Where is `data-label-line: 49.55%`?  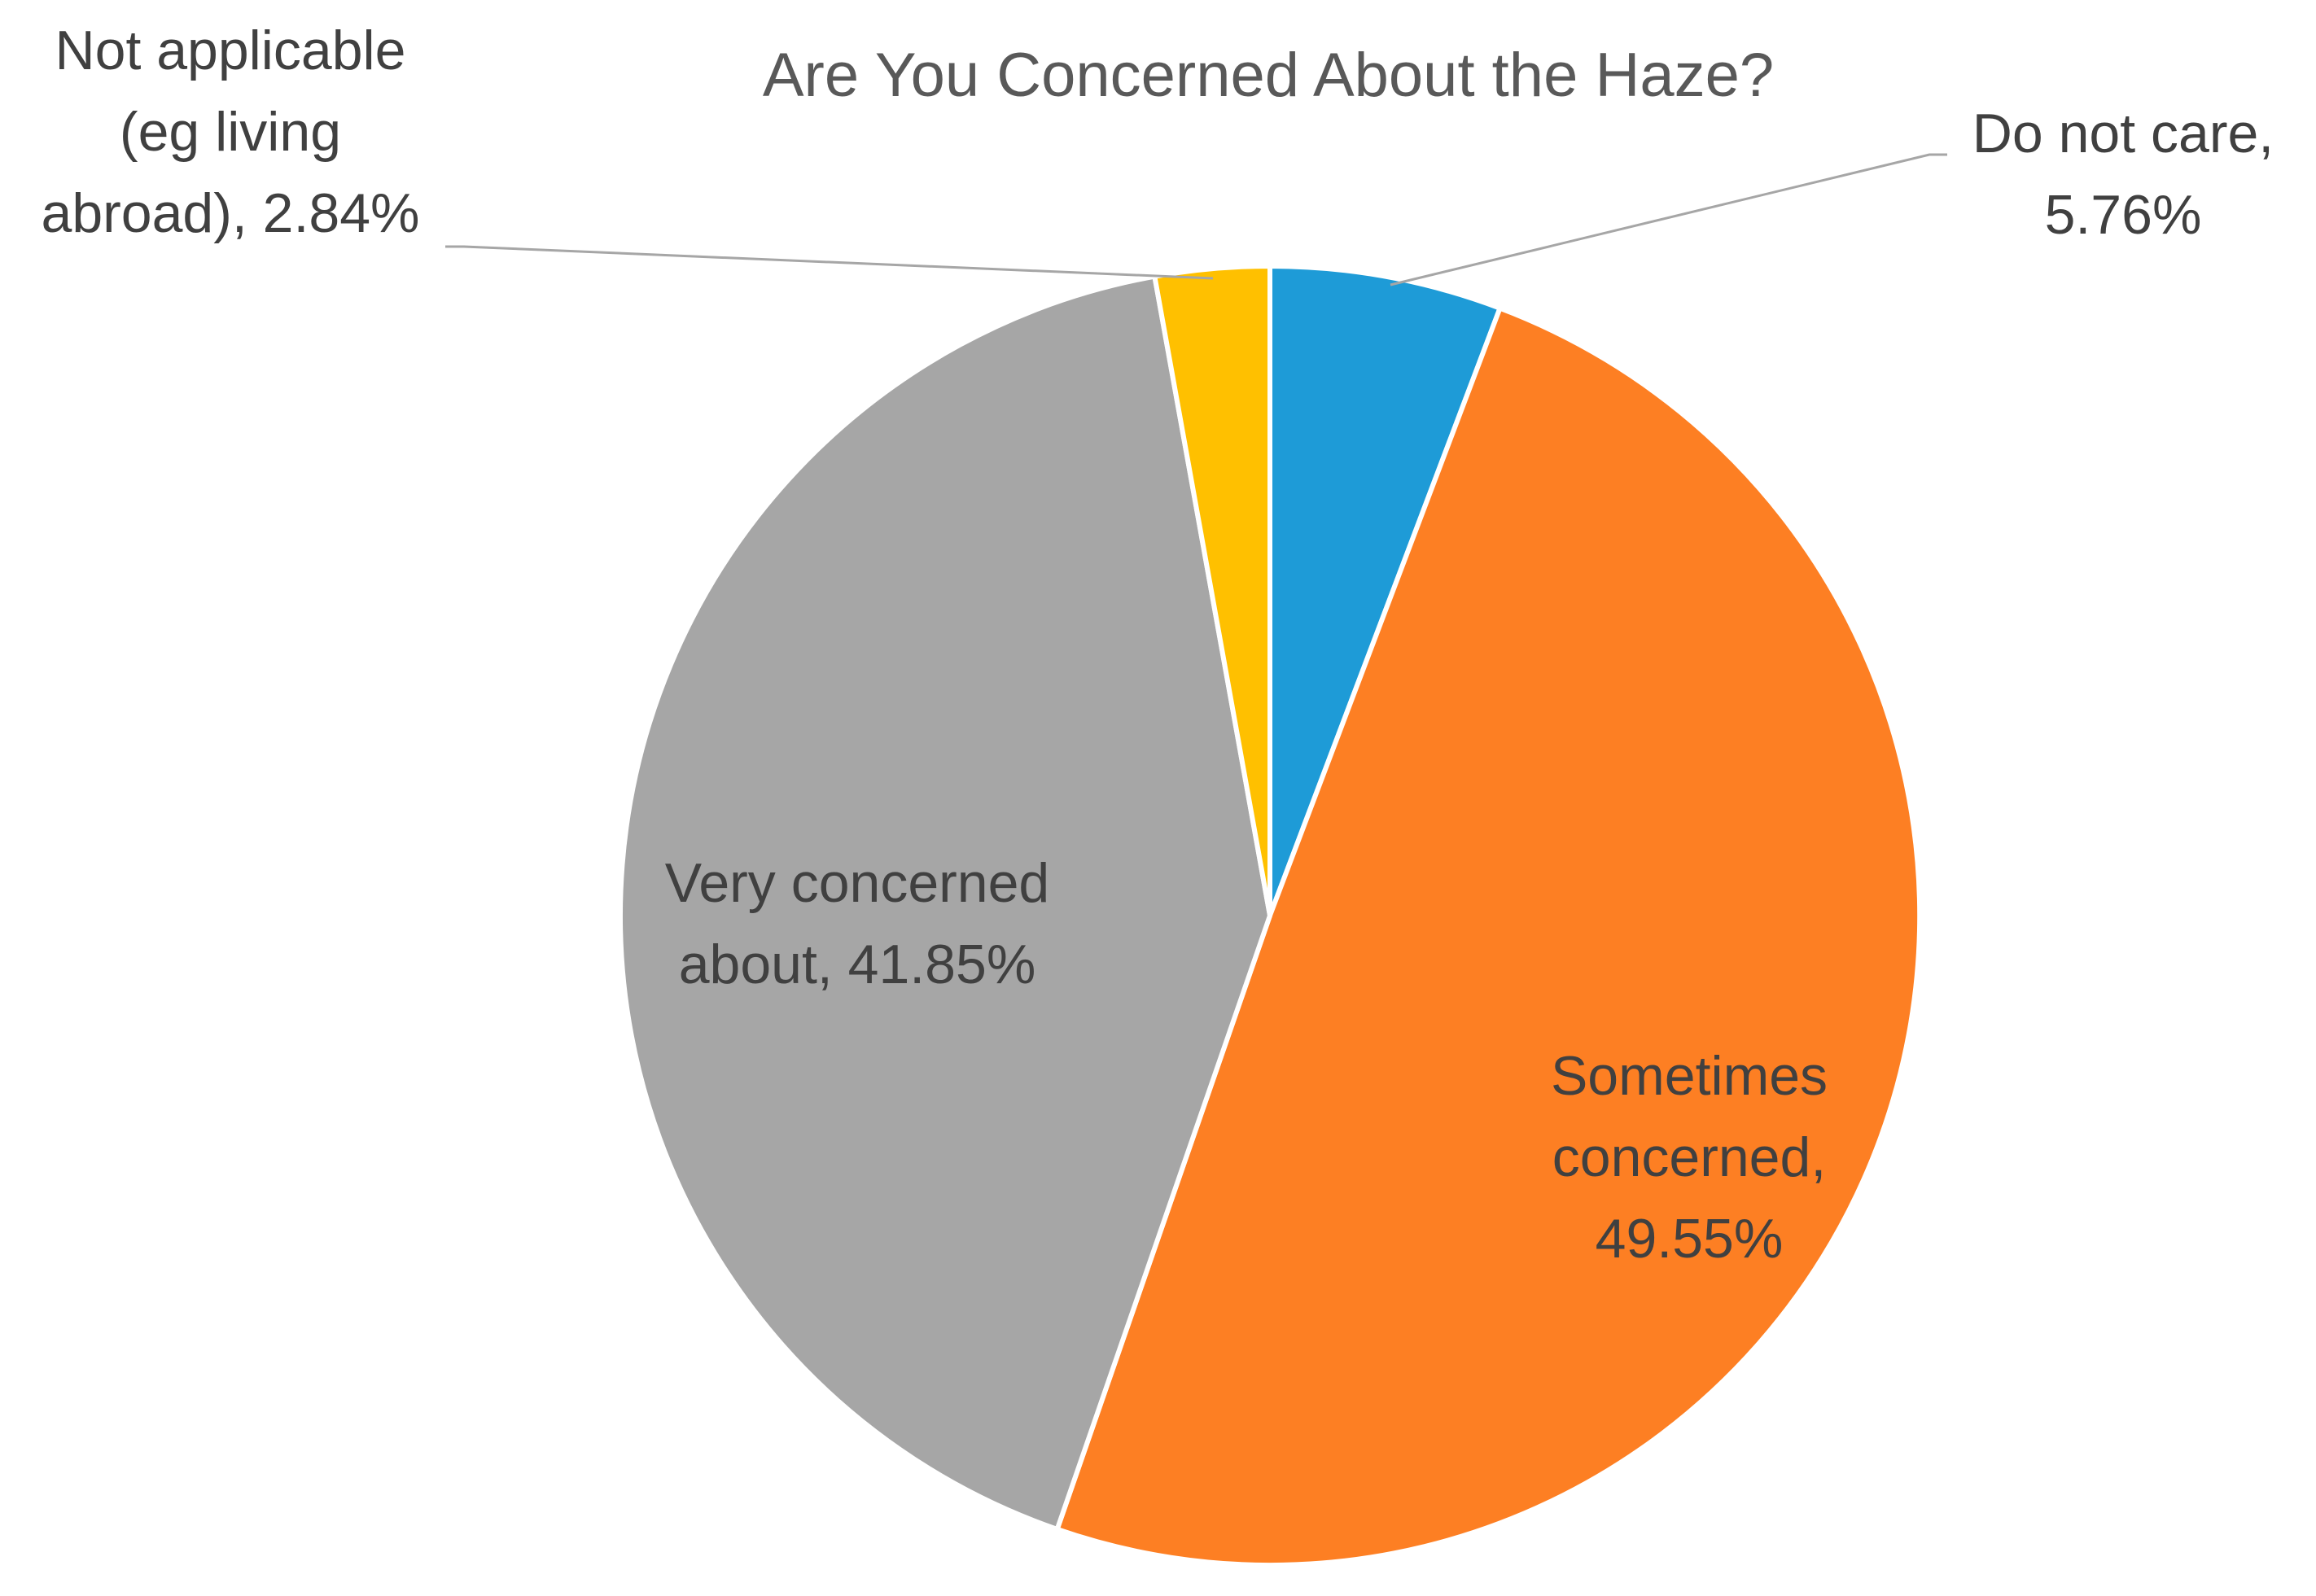 data-label-line: 49.55% is located at coordinates (1690, 1239).